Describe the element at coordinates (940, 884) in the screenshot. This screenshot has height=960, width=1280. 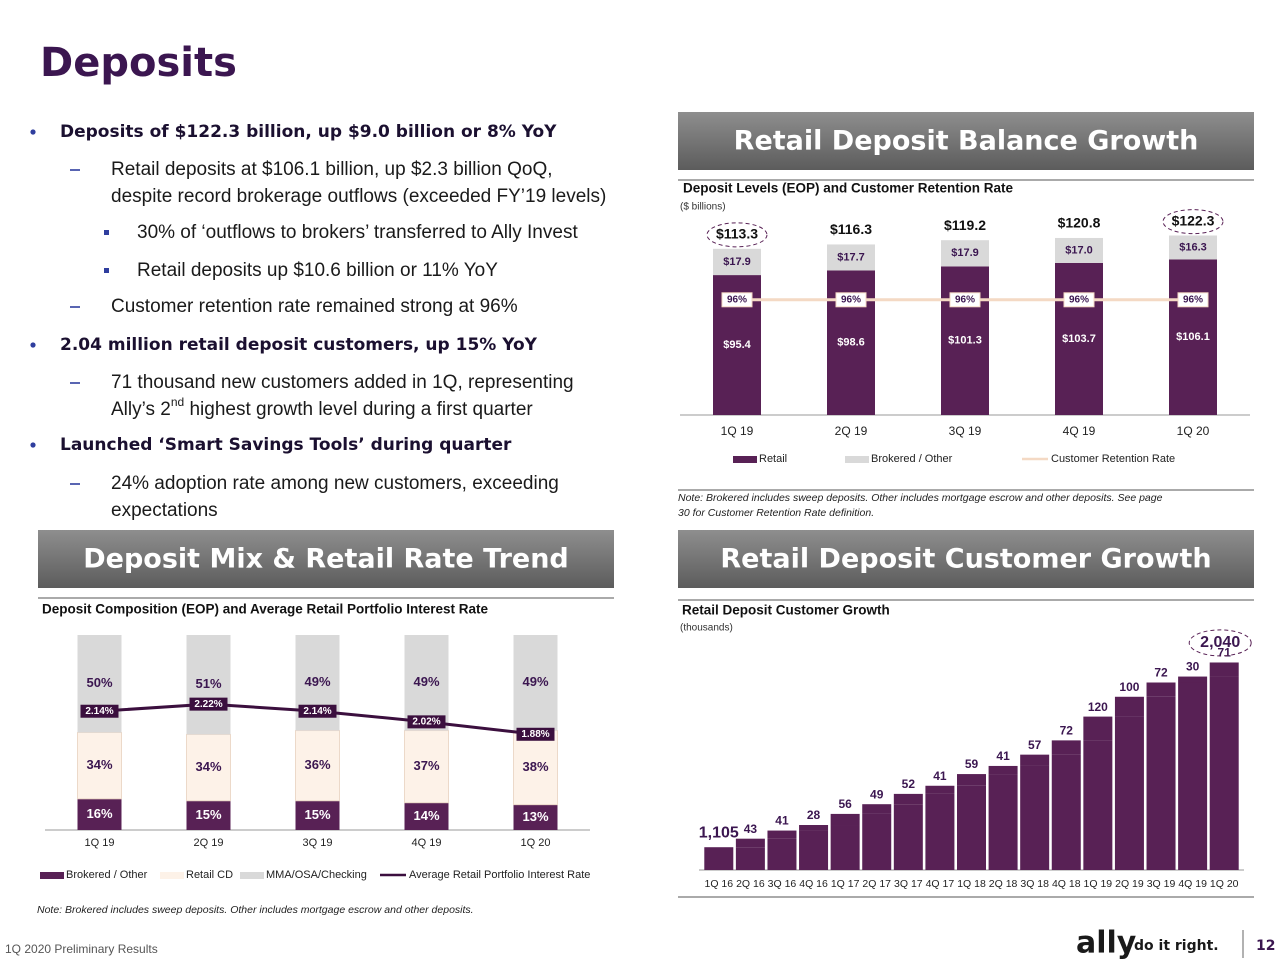
I see `x-tick-label: 4Q 17` at that location.